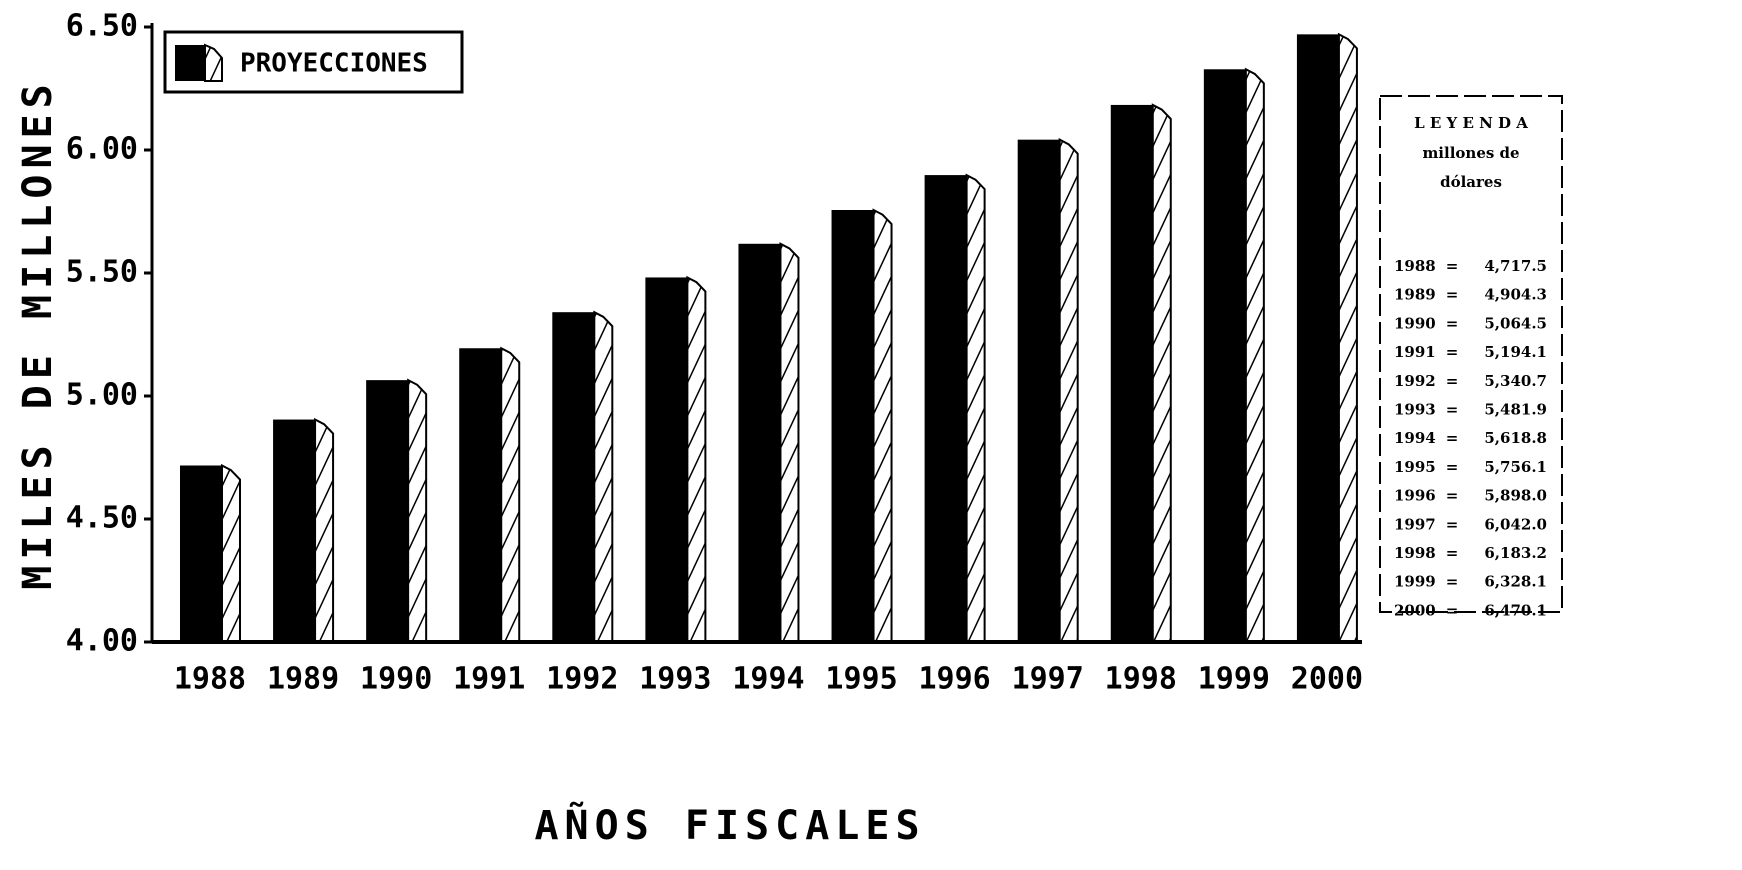  What do you see at coordinates (768, 679) in the screenshot?
I see `x-tick-label: 1994` at bounding box center [768, 679].